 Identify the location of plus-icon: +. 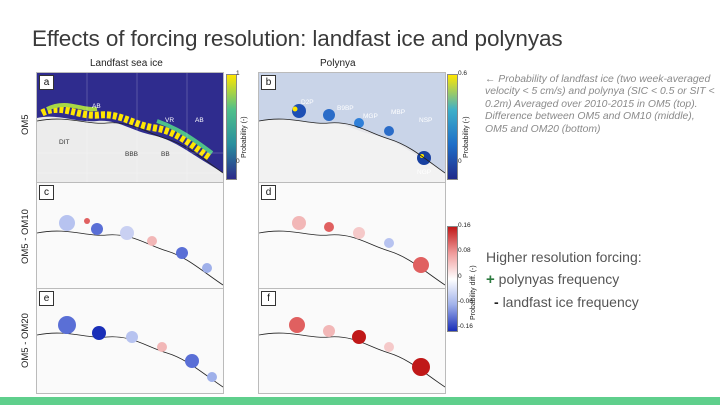
(490, 279).